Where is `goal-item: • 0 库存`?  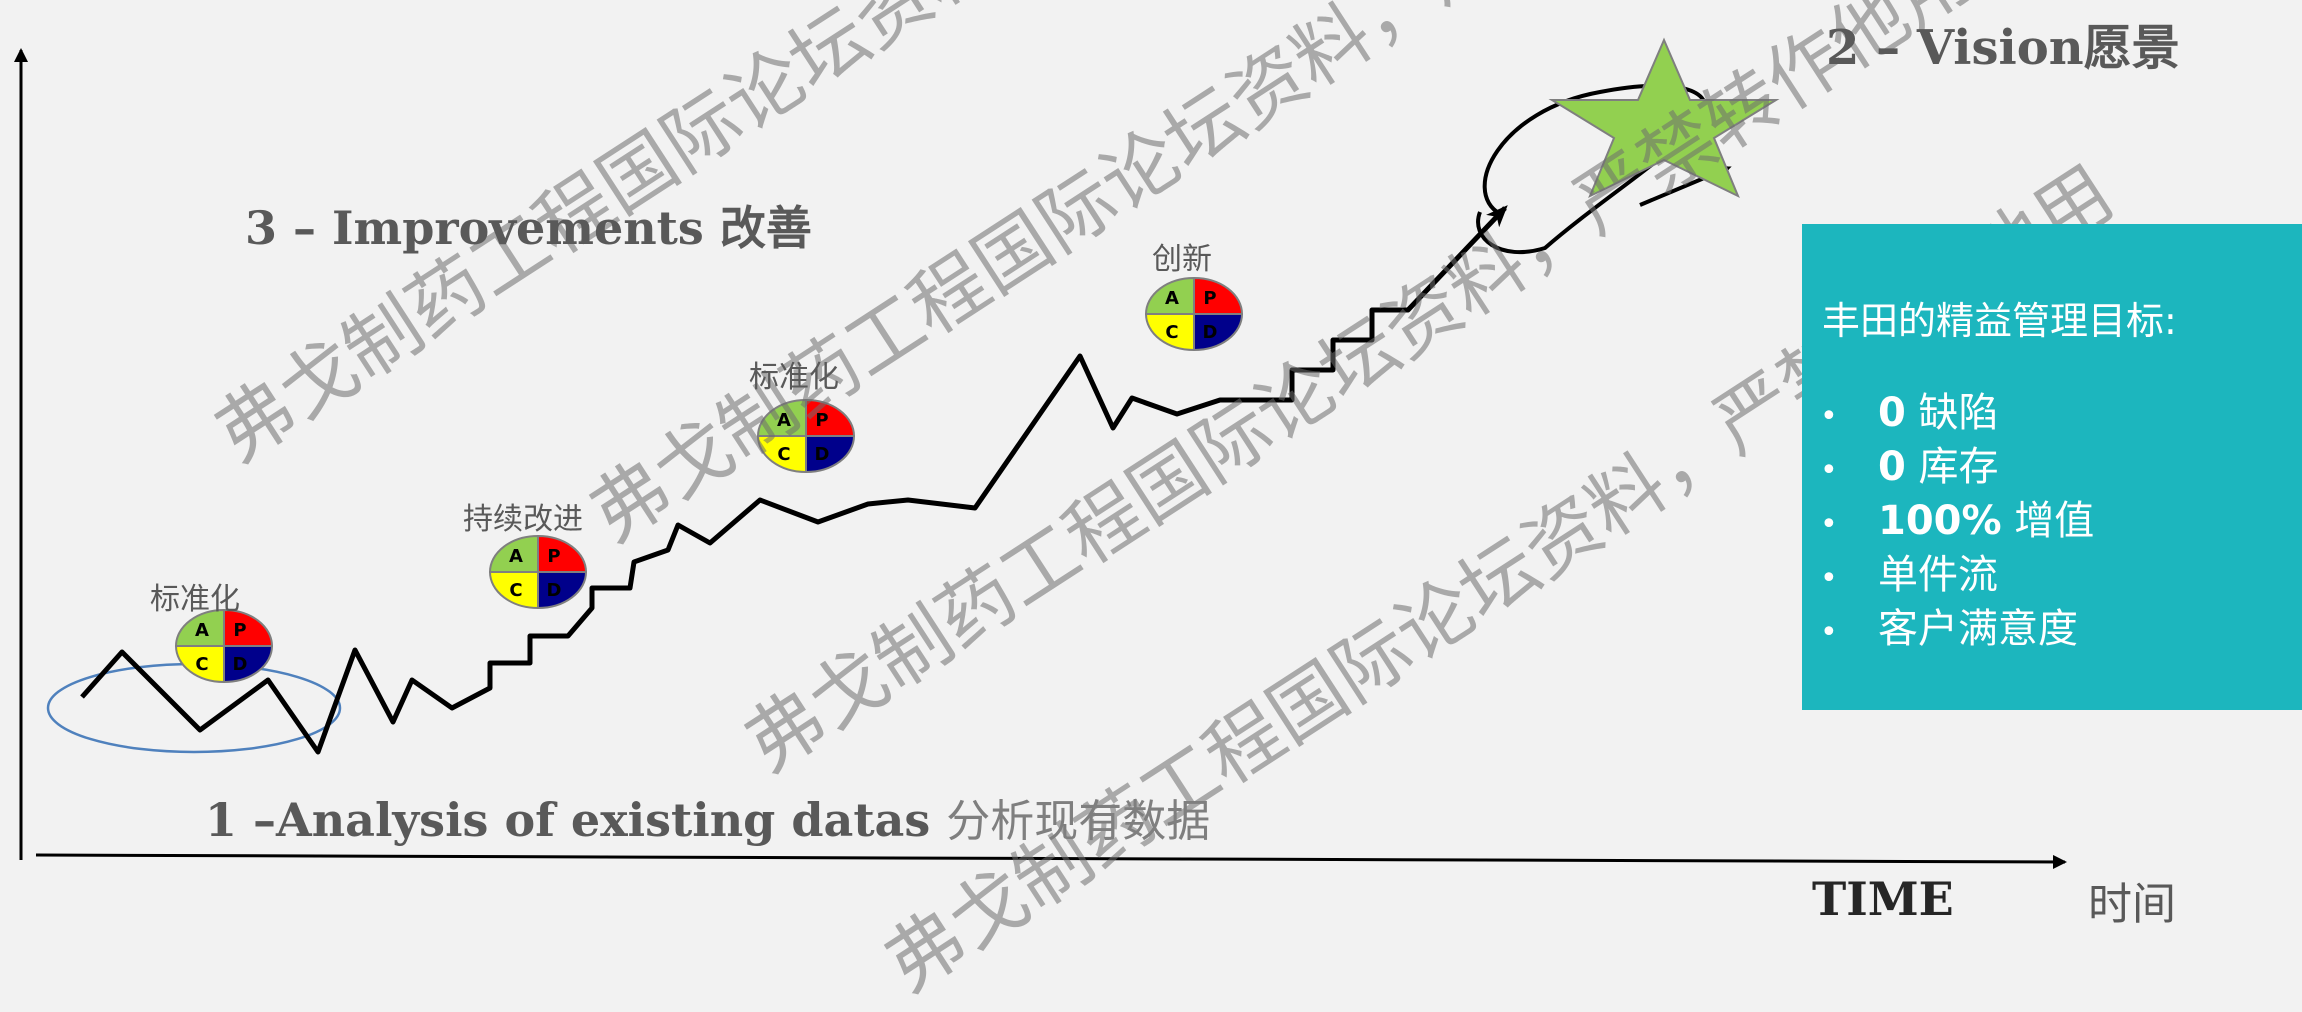
goal-item: • 0 库存 is located at coordinates (1909, 467).